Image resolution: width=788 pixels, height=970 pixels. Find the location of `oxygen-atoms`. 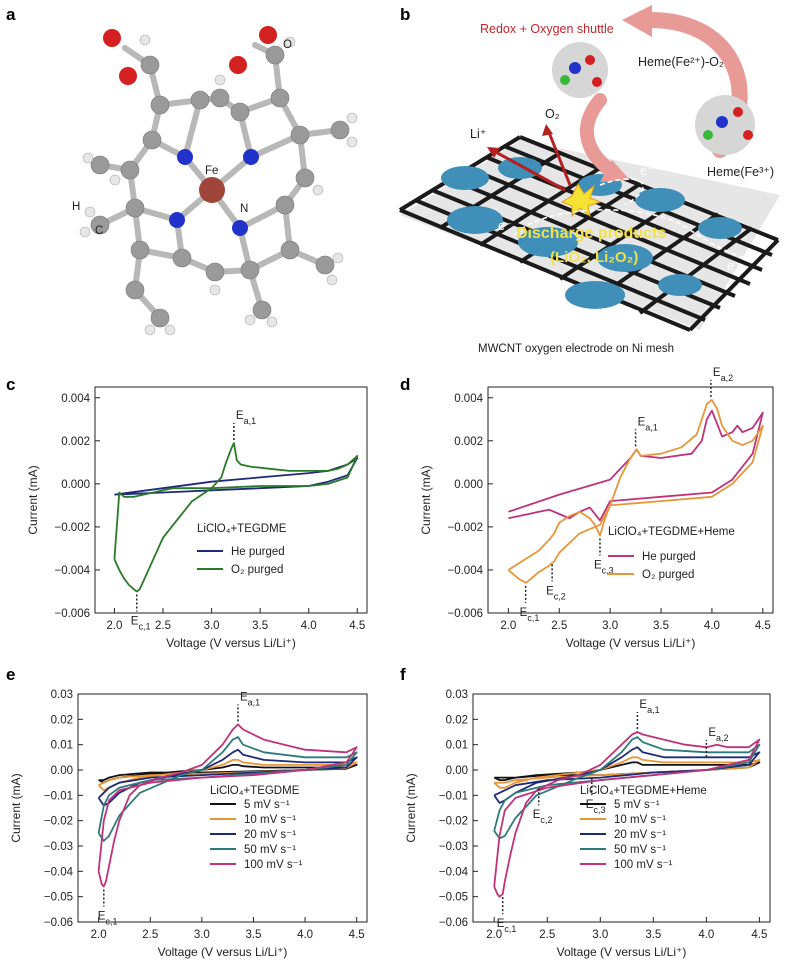

oxygen-atoms is located at coordinates (190, 55).